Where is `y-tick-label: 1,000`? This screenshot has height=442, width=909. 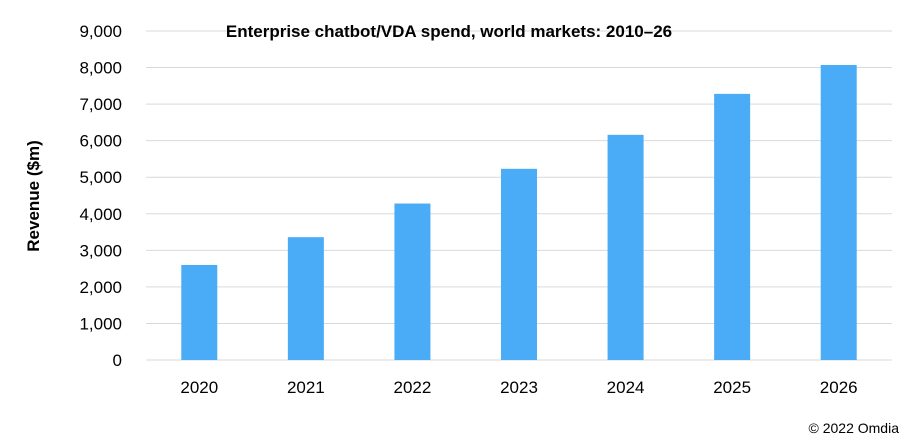
y-tick-label: 1,000 is located at coordinates (100, 323).